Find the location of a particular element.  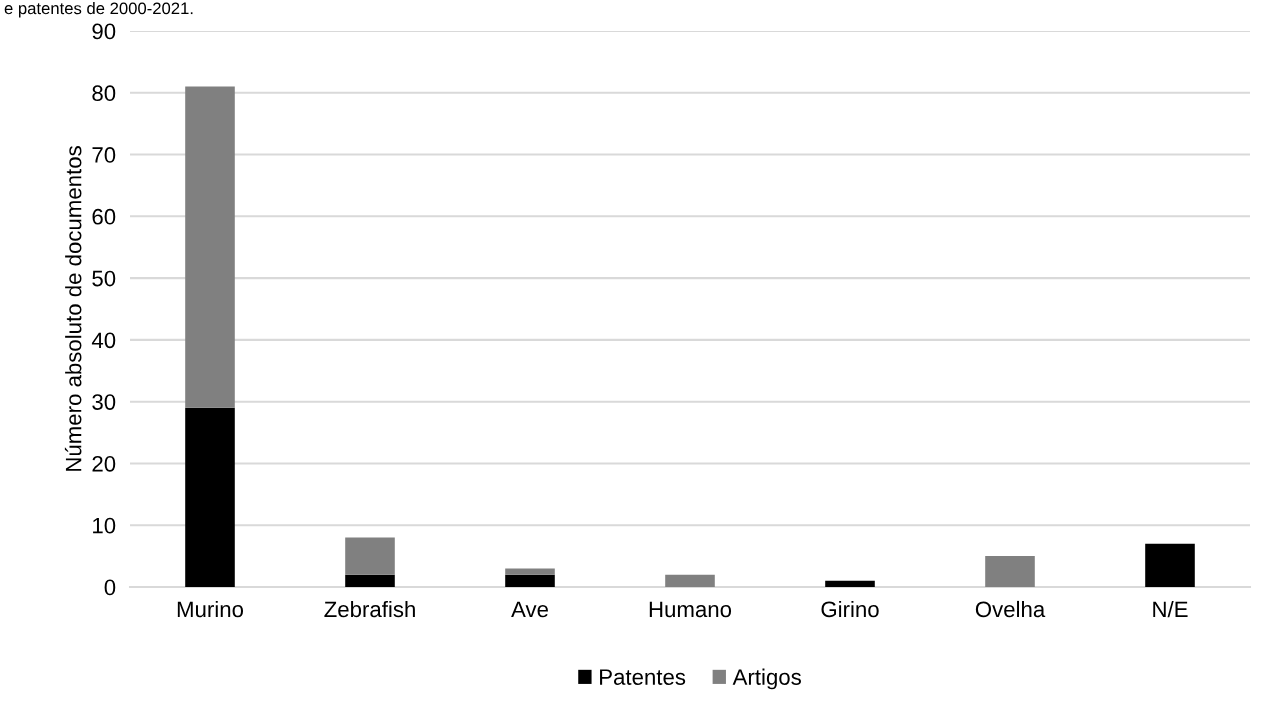

y-tick-label: 60 is located at coordinates (104, 216).